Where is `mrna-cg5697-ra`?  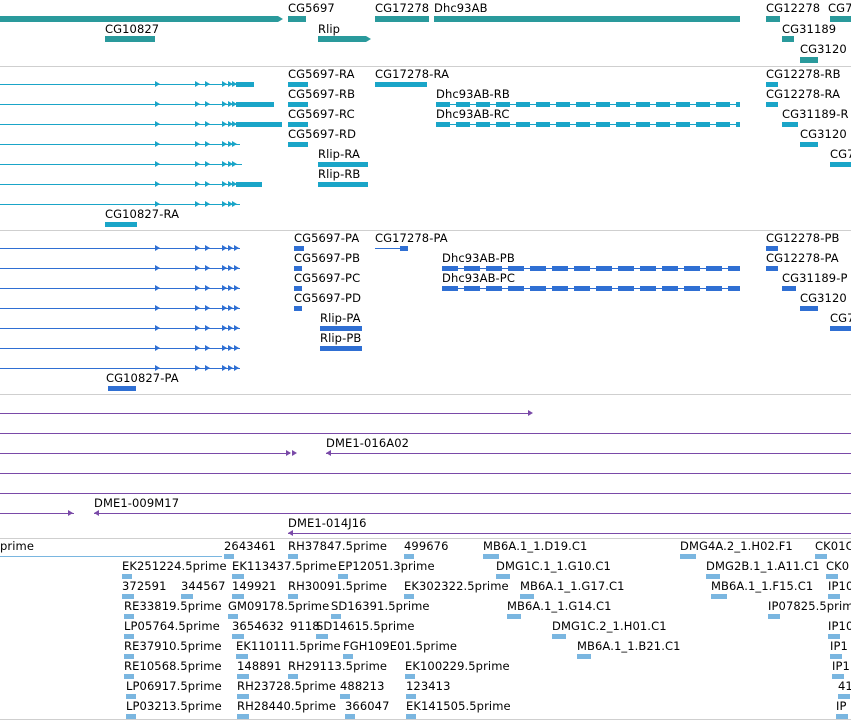
mrna-cg5697-ra is located at coordinates (298, 84).